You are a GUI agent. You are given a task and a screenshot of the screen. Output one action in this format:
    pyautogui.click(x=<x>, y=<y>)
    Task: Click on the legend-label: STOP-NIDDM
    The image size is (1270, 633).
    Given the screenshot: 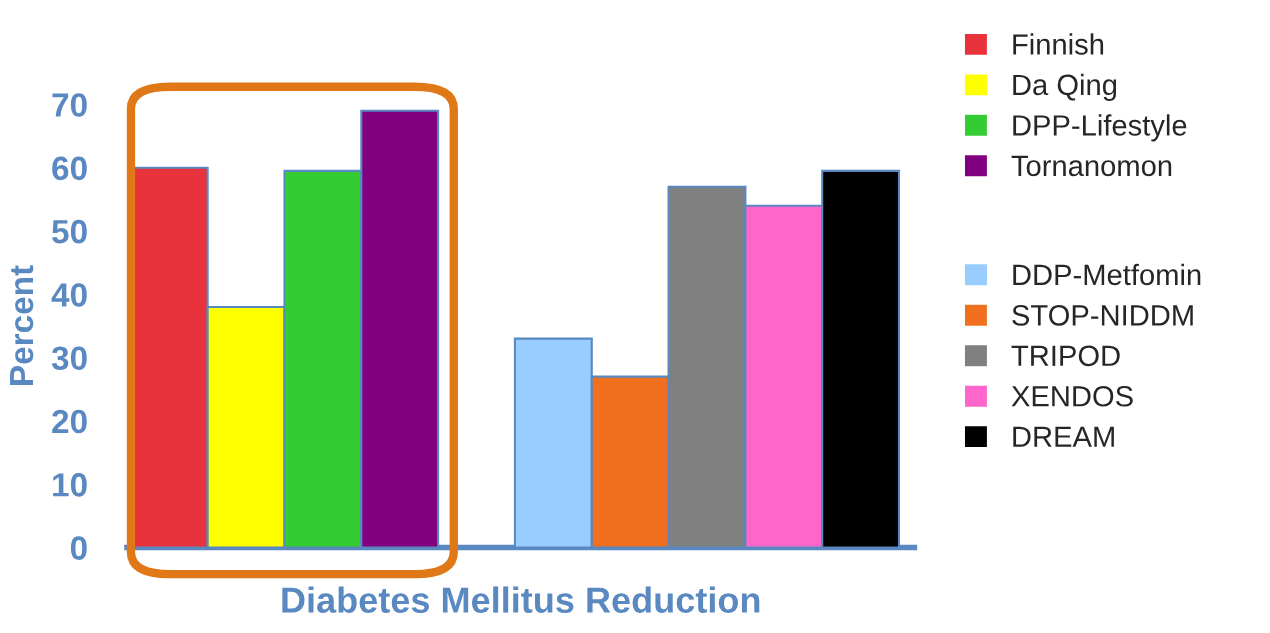 What is the action you would take?
    pyautogui.click(x=1102, y=315)
    